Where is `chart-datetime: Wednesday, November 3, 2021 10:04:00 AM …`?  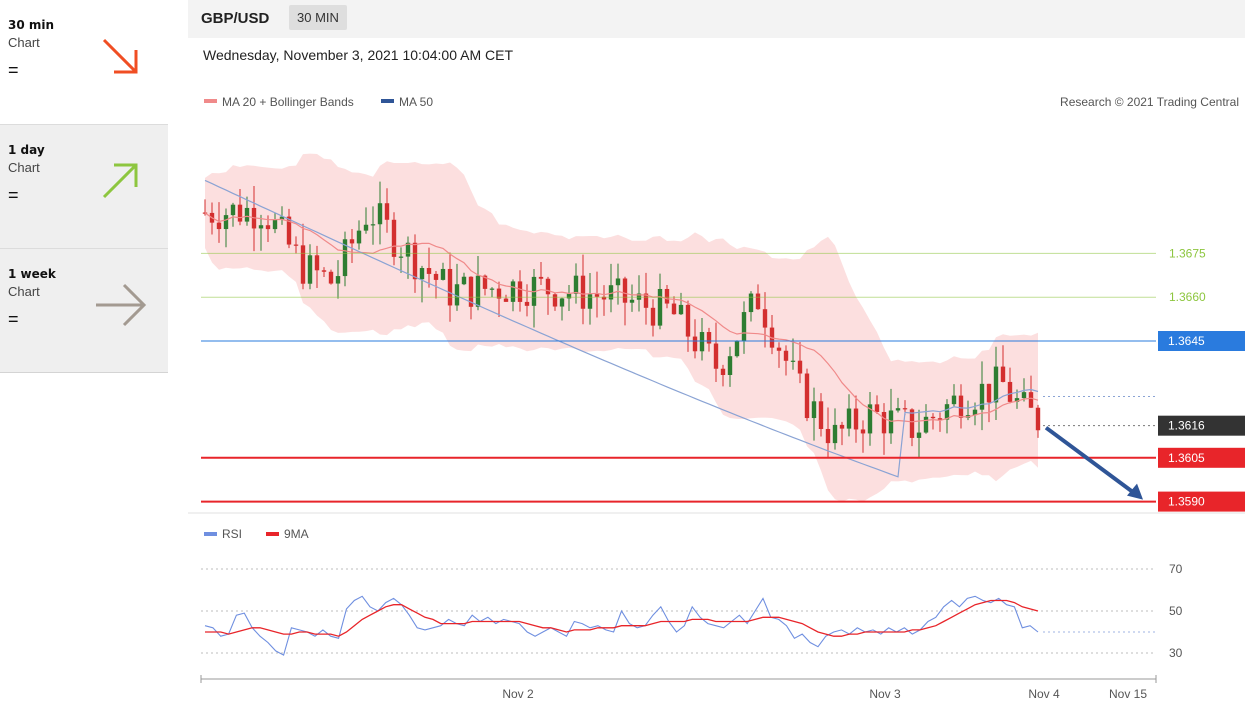
chart-datetime: Wednesday, November 3, 2021 10:04:00 AM … is located at coordinates (358, 55).